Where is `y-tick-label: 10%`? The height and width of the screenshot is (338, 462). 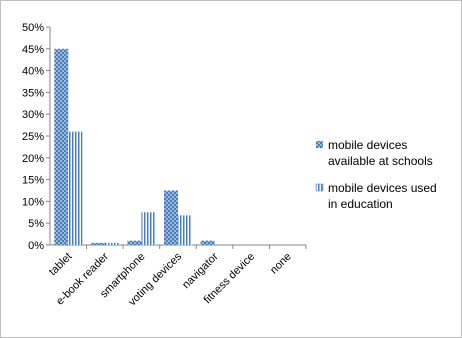
y-tick-label: 10% is located at coordinates (33, 202).